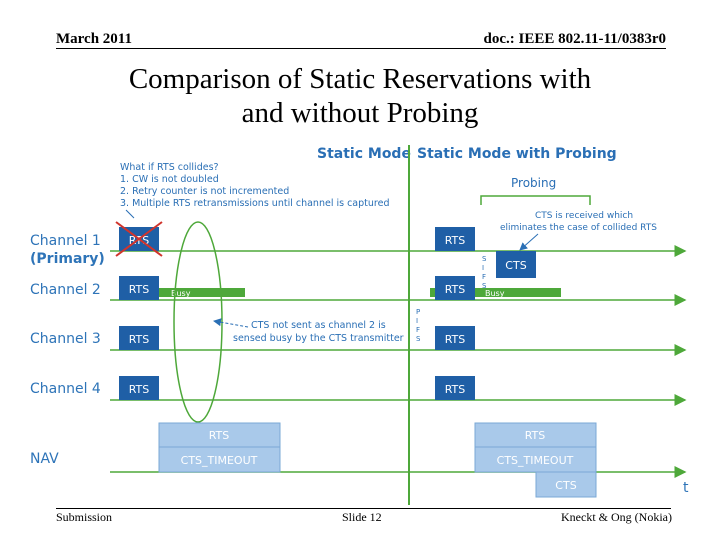 This screenshot has height=540, width=720. What do you see at coordinates (65, 241) in the screenshot?
I see `label-channel-1: Channel 1` at bounding box center [65, 241].